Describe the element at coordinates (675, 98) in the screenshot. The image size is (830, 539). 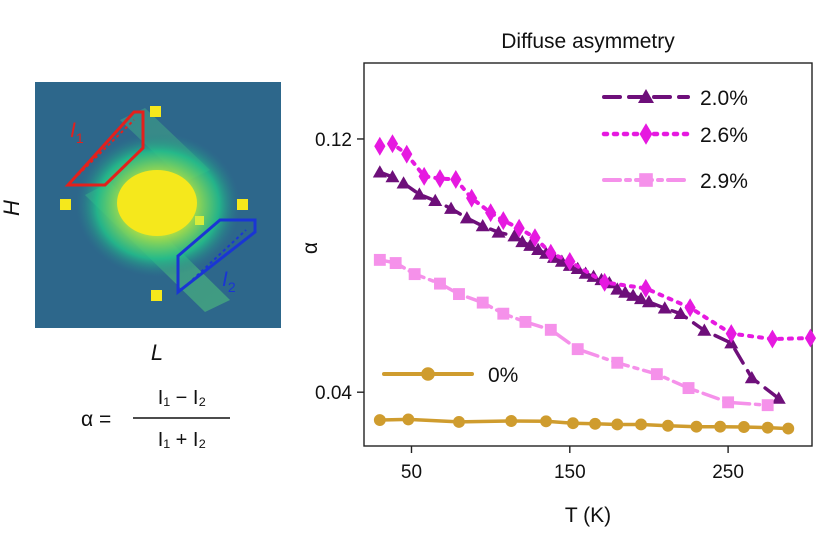
I see `legend-entry: 2.0%` at that location.